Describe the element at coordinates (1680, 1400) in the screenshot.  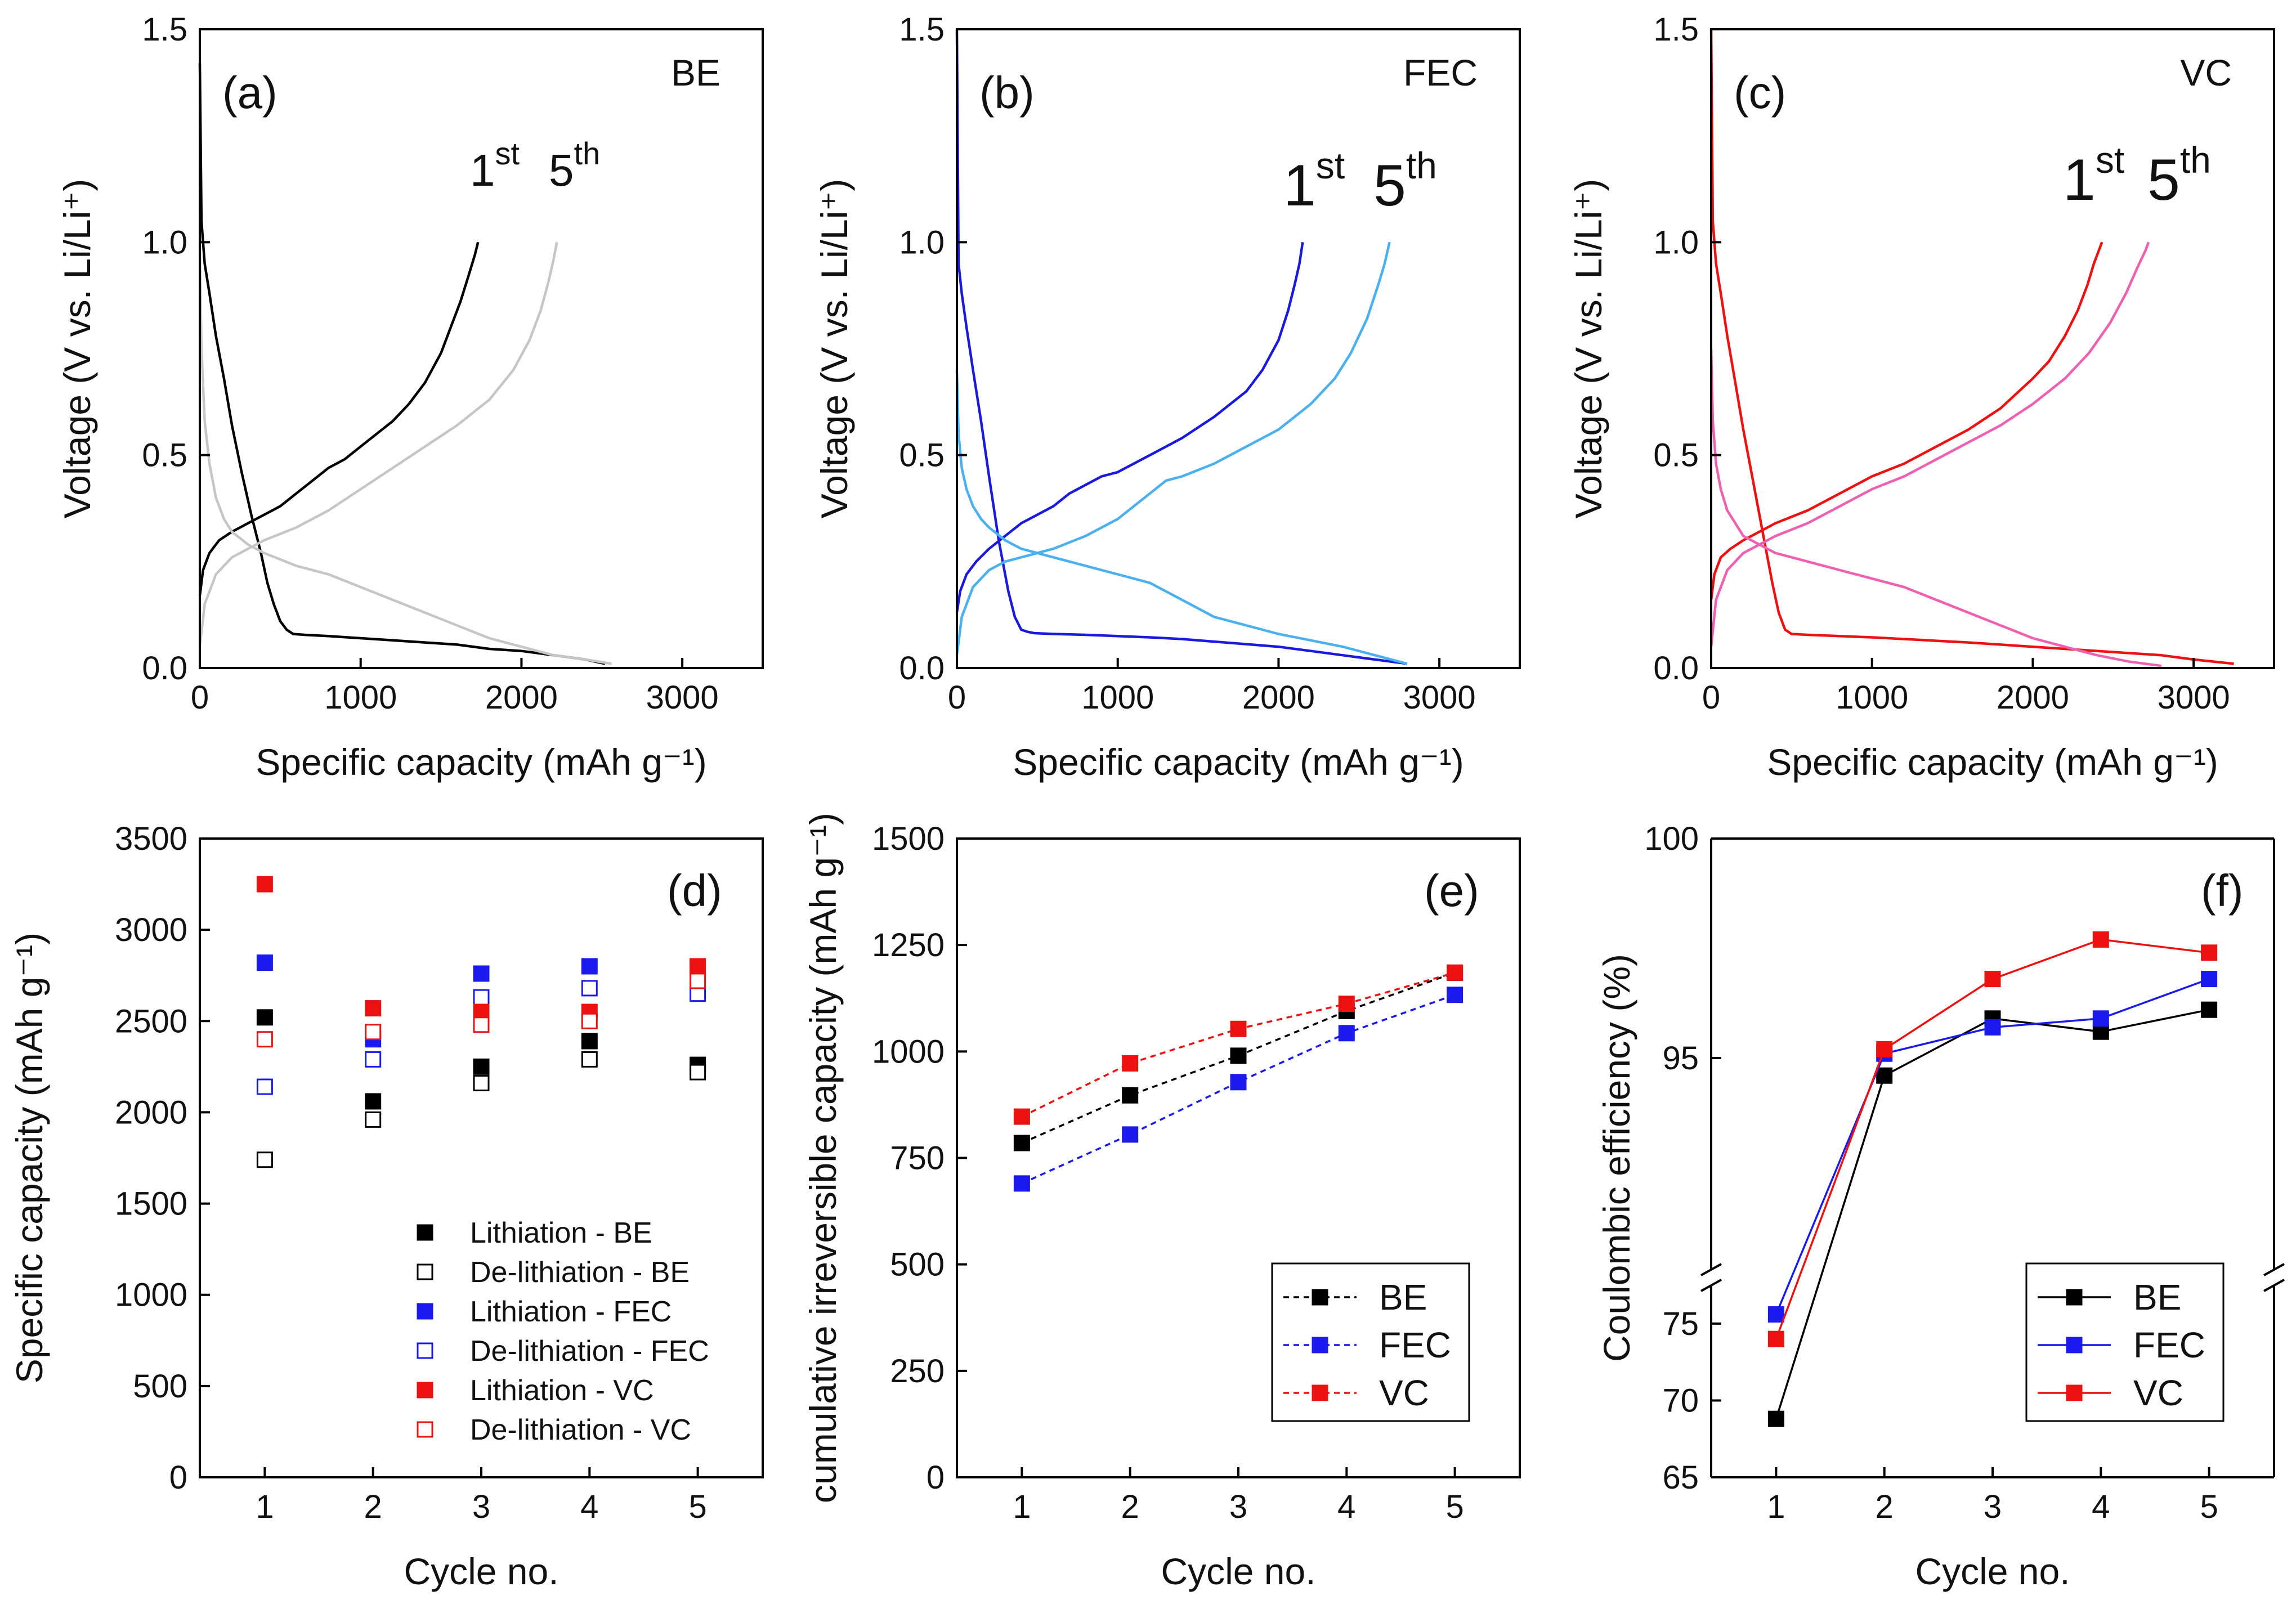
I see `y-tick-label: 70` at that location.